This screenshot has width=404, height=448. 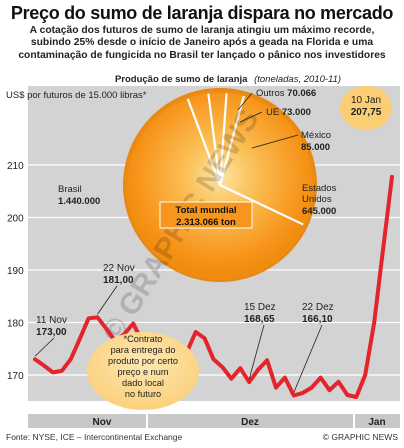 What do you see at coordinates (214, 421) in the screenshot?
I see `x-axis-bar` at bounding box center [214, 421].